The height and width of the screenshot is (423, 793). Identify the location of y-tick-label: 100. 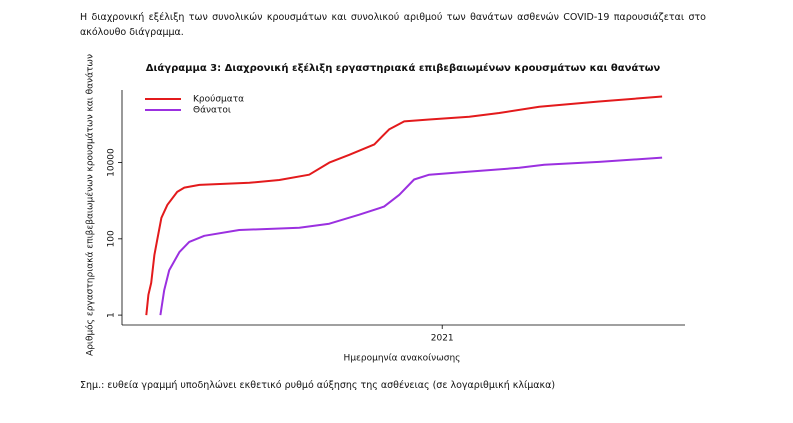
(112, 238).